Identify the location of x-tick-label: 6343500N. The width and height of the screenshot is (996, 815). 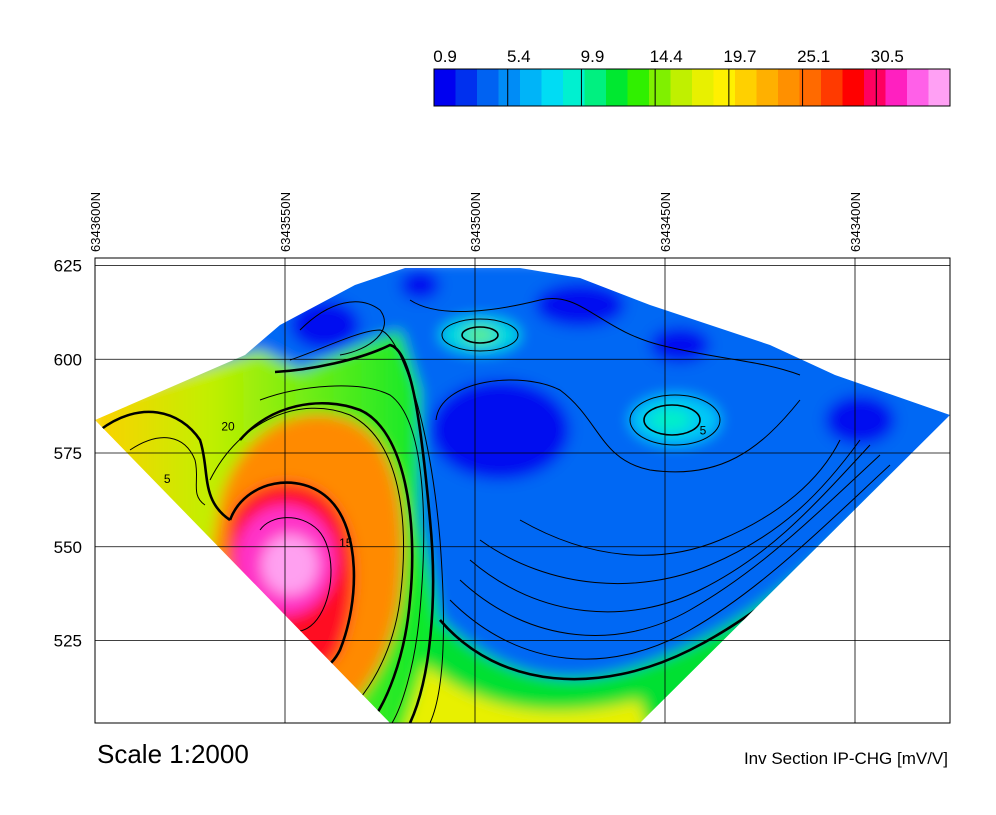
(475, 222).